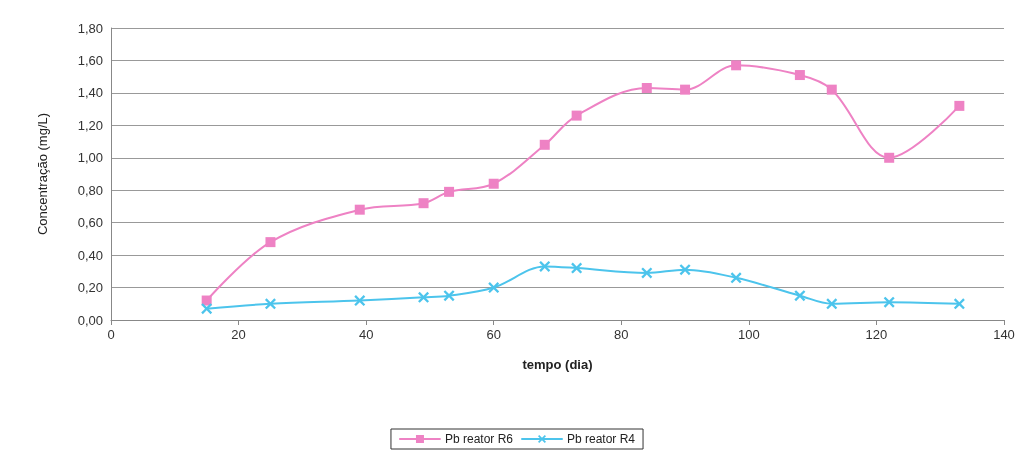 The width and height of the screenshot is (1034, 469). Describe the element at coordinates (366, 334) in the screenshot. I see `x-tick-label: 40` at that location.